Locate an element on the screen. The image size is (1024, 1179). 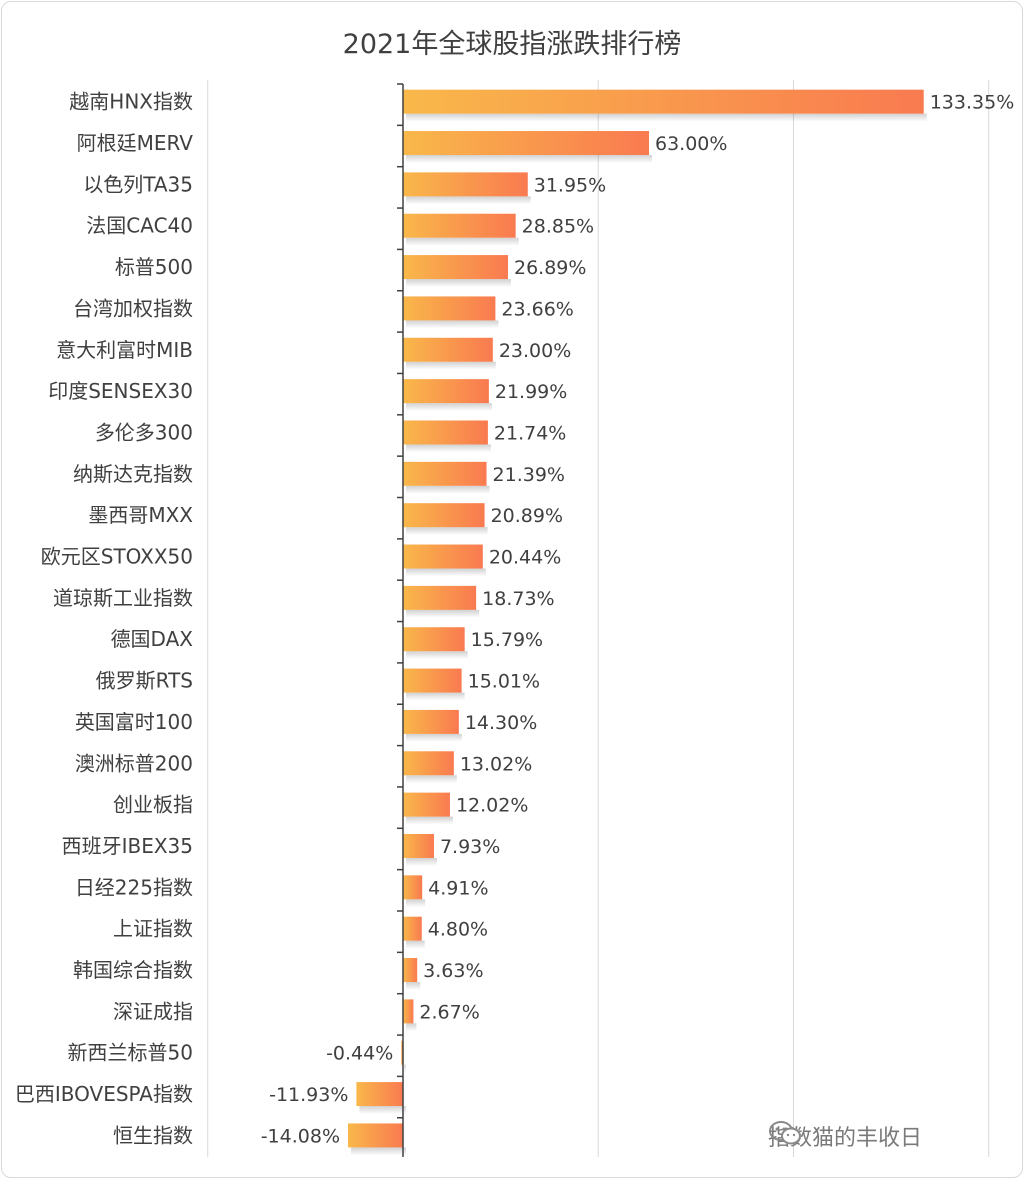
category-label: 纳斯达克指数 is located at coordinates (133, 474).